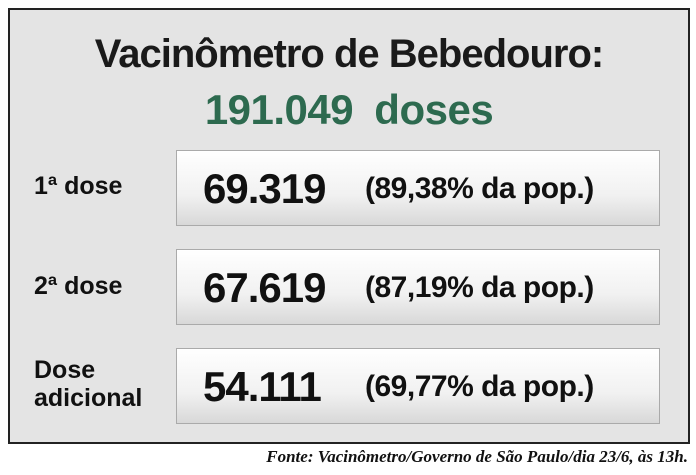 This screenshot has width=696, height=475. Describe the element at coordinates (264, 287) in the screenshot. I see `row-value: 67.619` at that location.